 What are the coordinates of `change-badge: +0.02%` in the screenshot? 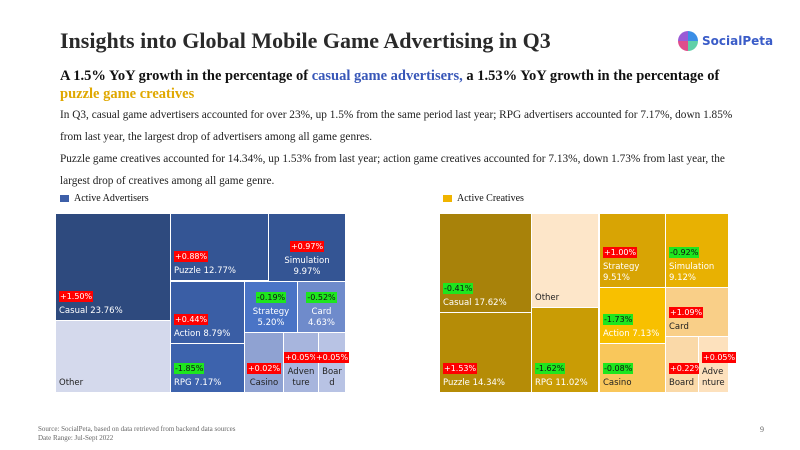 It's located at (264, 368).